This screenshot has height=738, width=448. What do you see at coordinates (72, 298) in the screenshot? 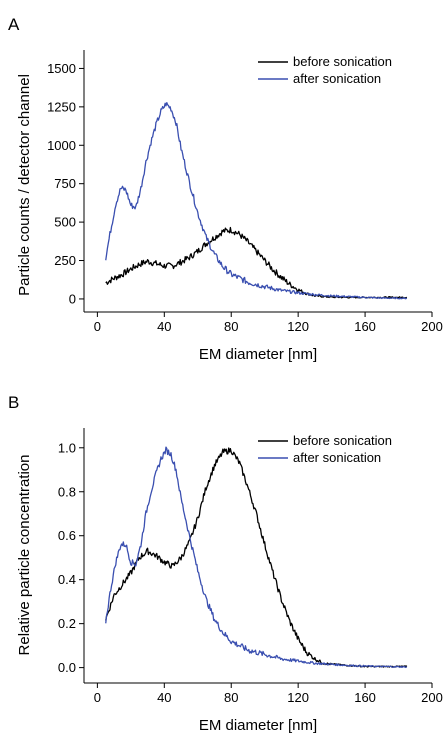
I see `y-tick-label: 0` at bounding box center [72, 298].